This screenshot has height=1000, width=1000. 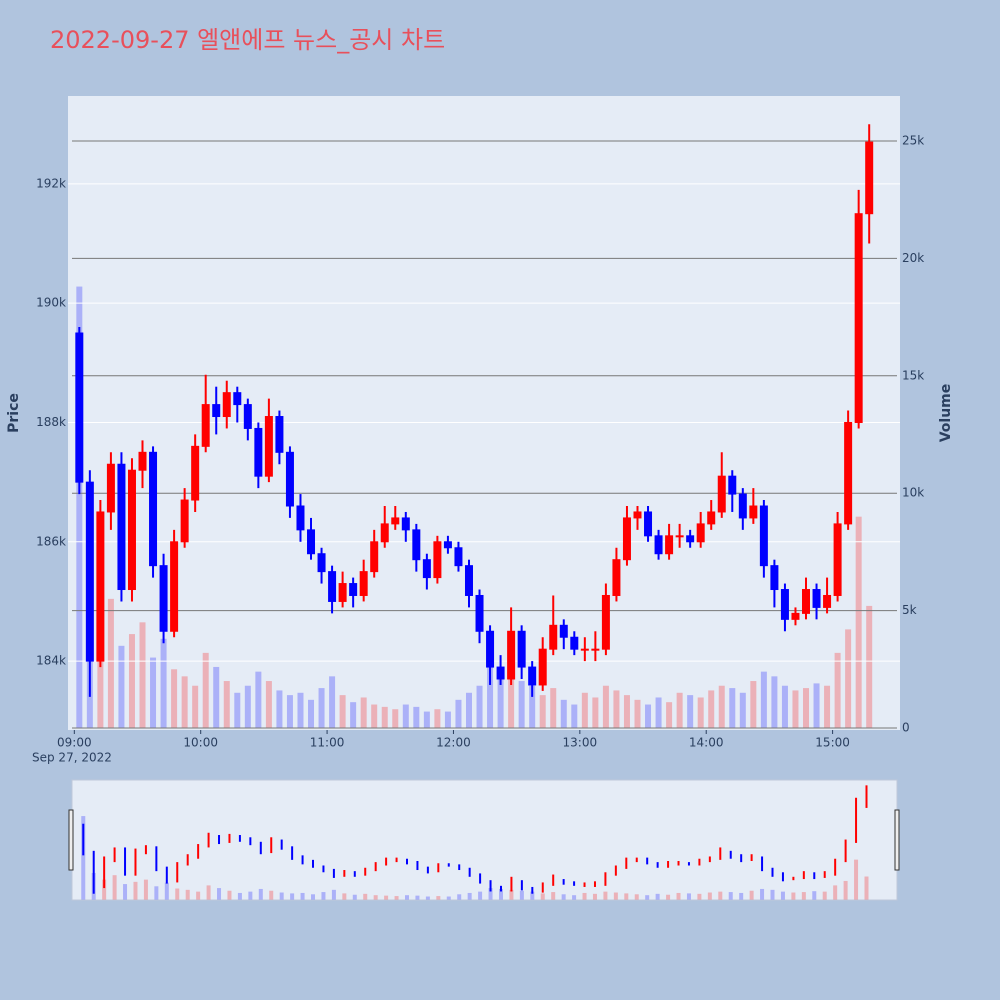 I want to click on slider-handle-left, so click(x=71, y=840).